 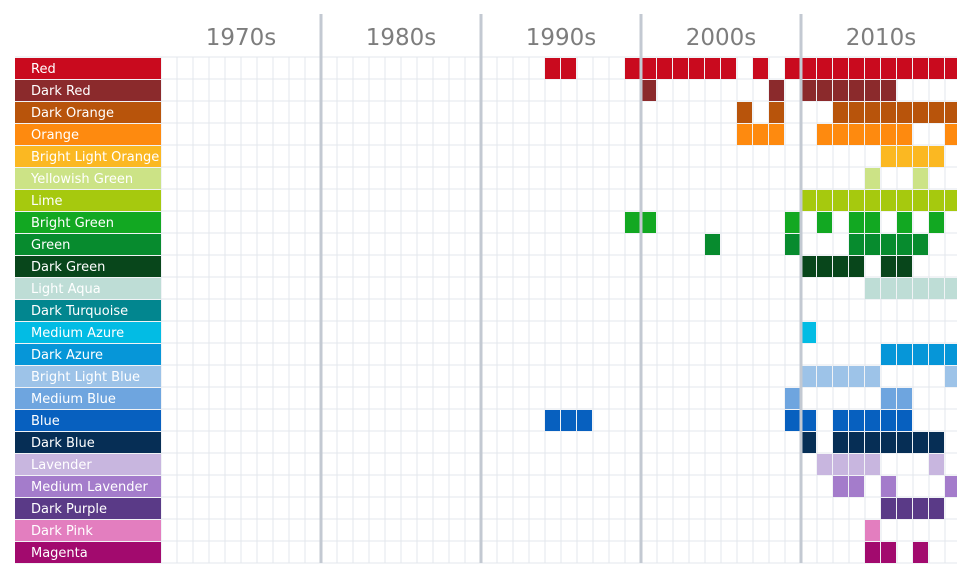 I want to click on row-label: Lavender, so click(x=61, y=465).